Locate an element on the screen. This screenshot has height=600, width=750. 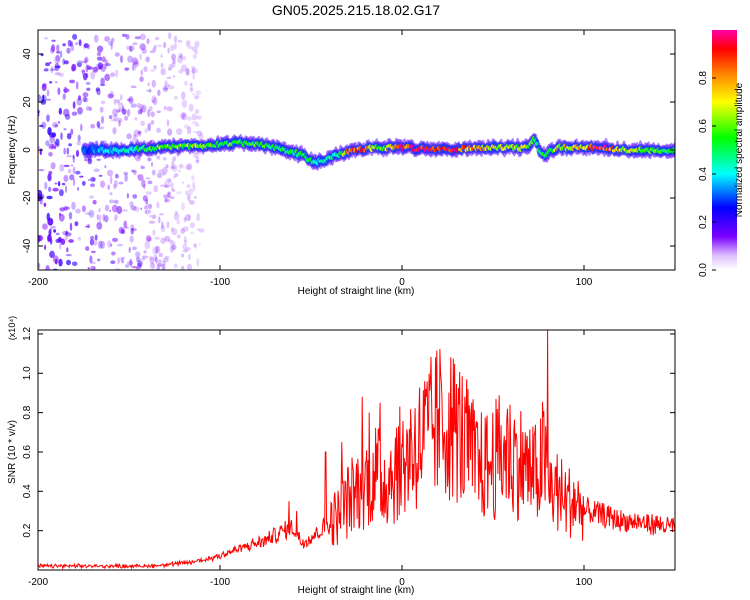
snr-x-tick-label: -200 is located at coordinates (38, 582).